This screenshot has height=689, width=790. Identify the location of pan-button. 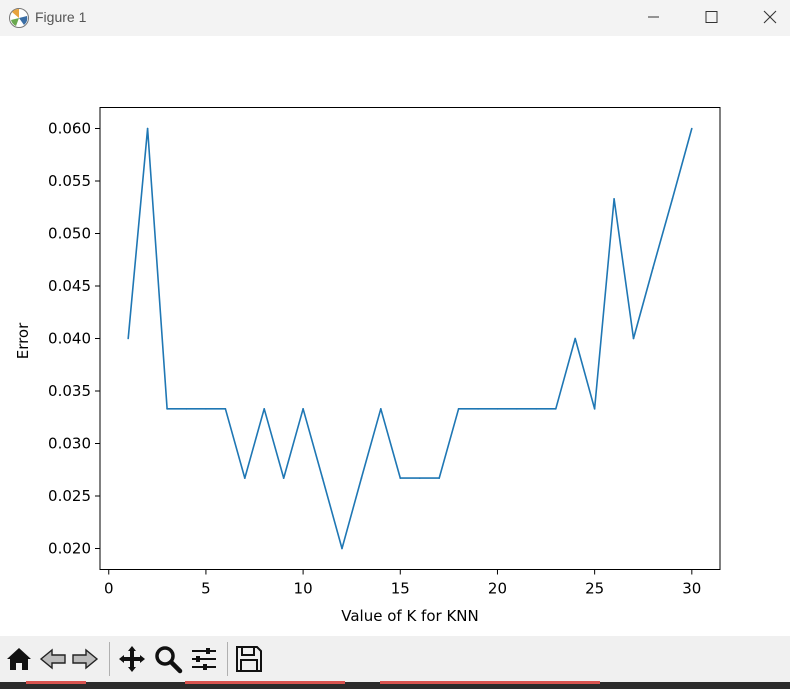
(132, 659).